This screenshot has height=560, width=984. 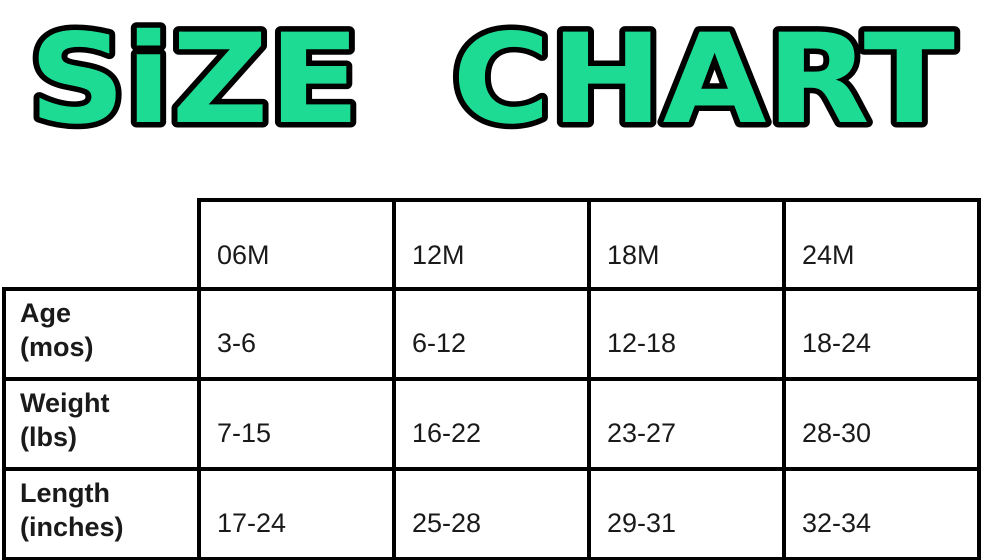 What do you see at coordinates (686, 424) in the screenshot?
I see `table-cell-weight-18m: 23-27` at bounding box center [686, 424].